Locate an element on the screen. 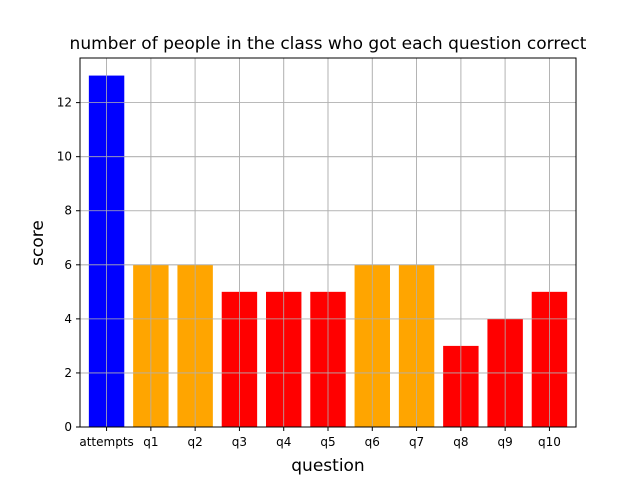  x-tick-label: q10 is located at coordinates (549, 442).